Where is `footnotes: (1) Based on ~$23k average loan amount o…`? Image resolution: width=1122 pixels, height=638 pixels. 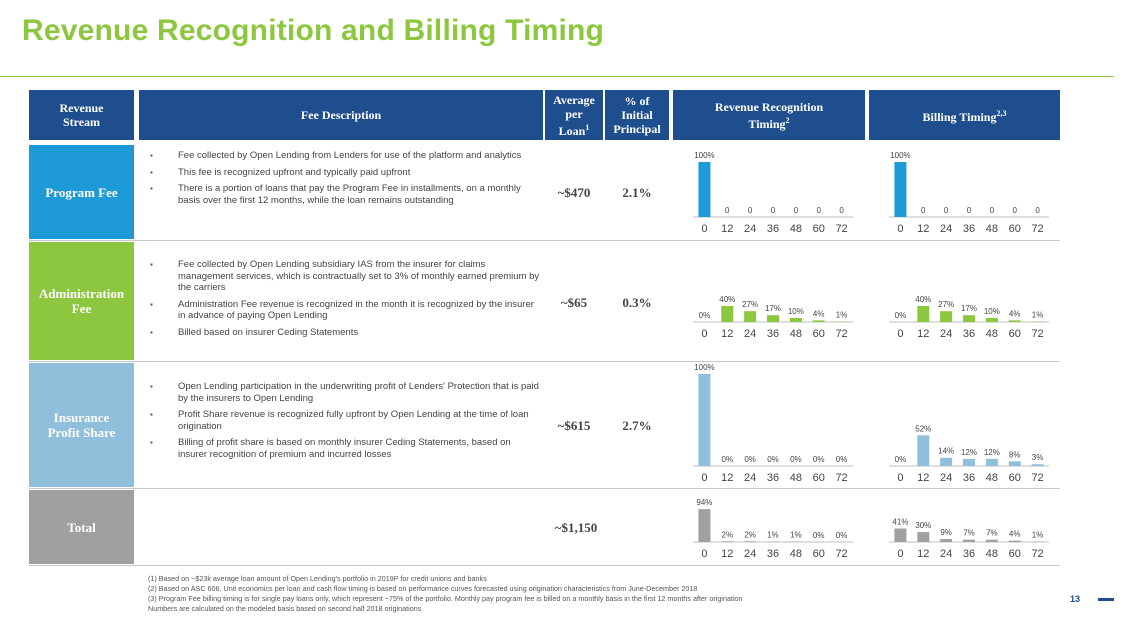 footnotes: (1) Based on ~$23k average loan amount o… is located at coordinates (445, 594).